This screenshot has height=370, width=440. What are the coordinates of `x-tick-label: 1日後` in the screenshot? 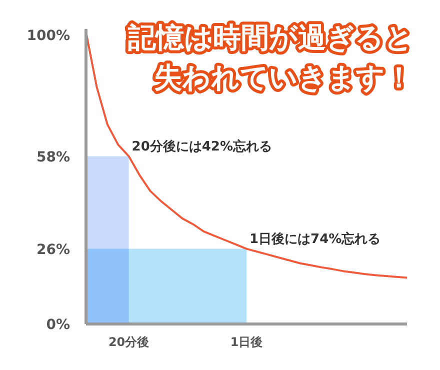 It's located at (246, 342).